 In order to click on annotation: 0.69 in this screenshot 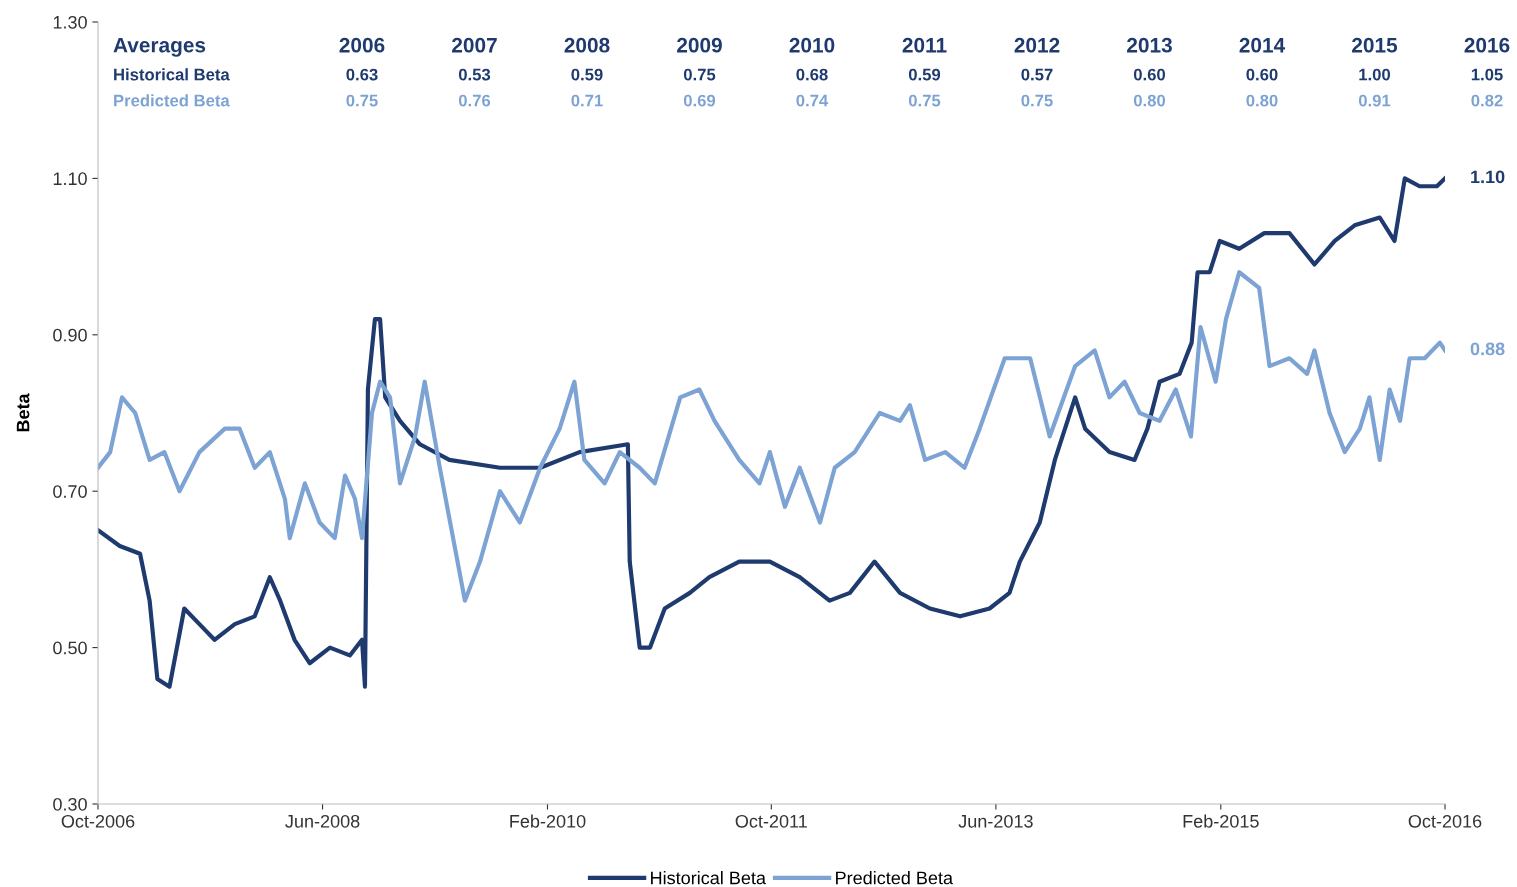, I will do `click(699, 100)`.